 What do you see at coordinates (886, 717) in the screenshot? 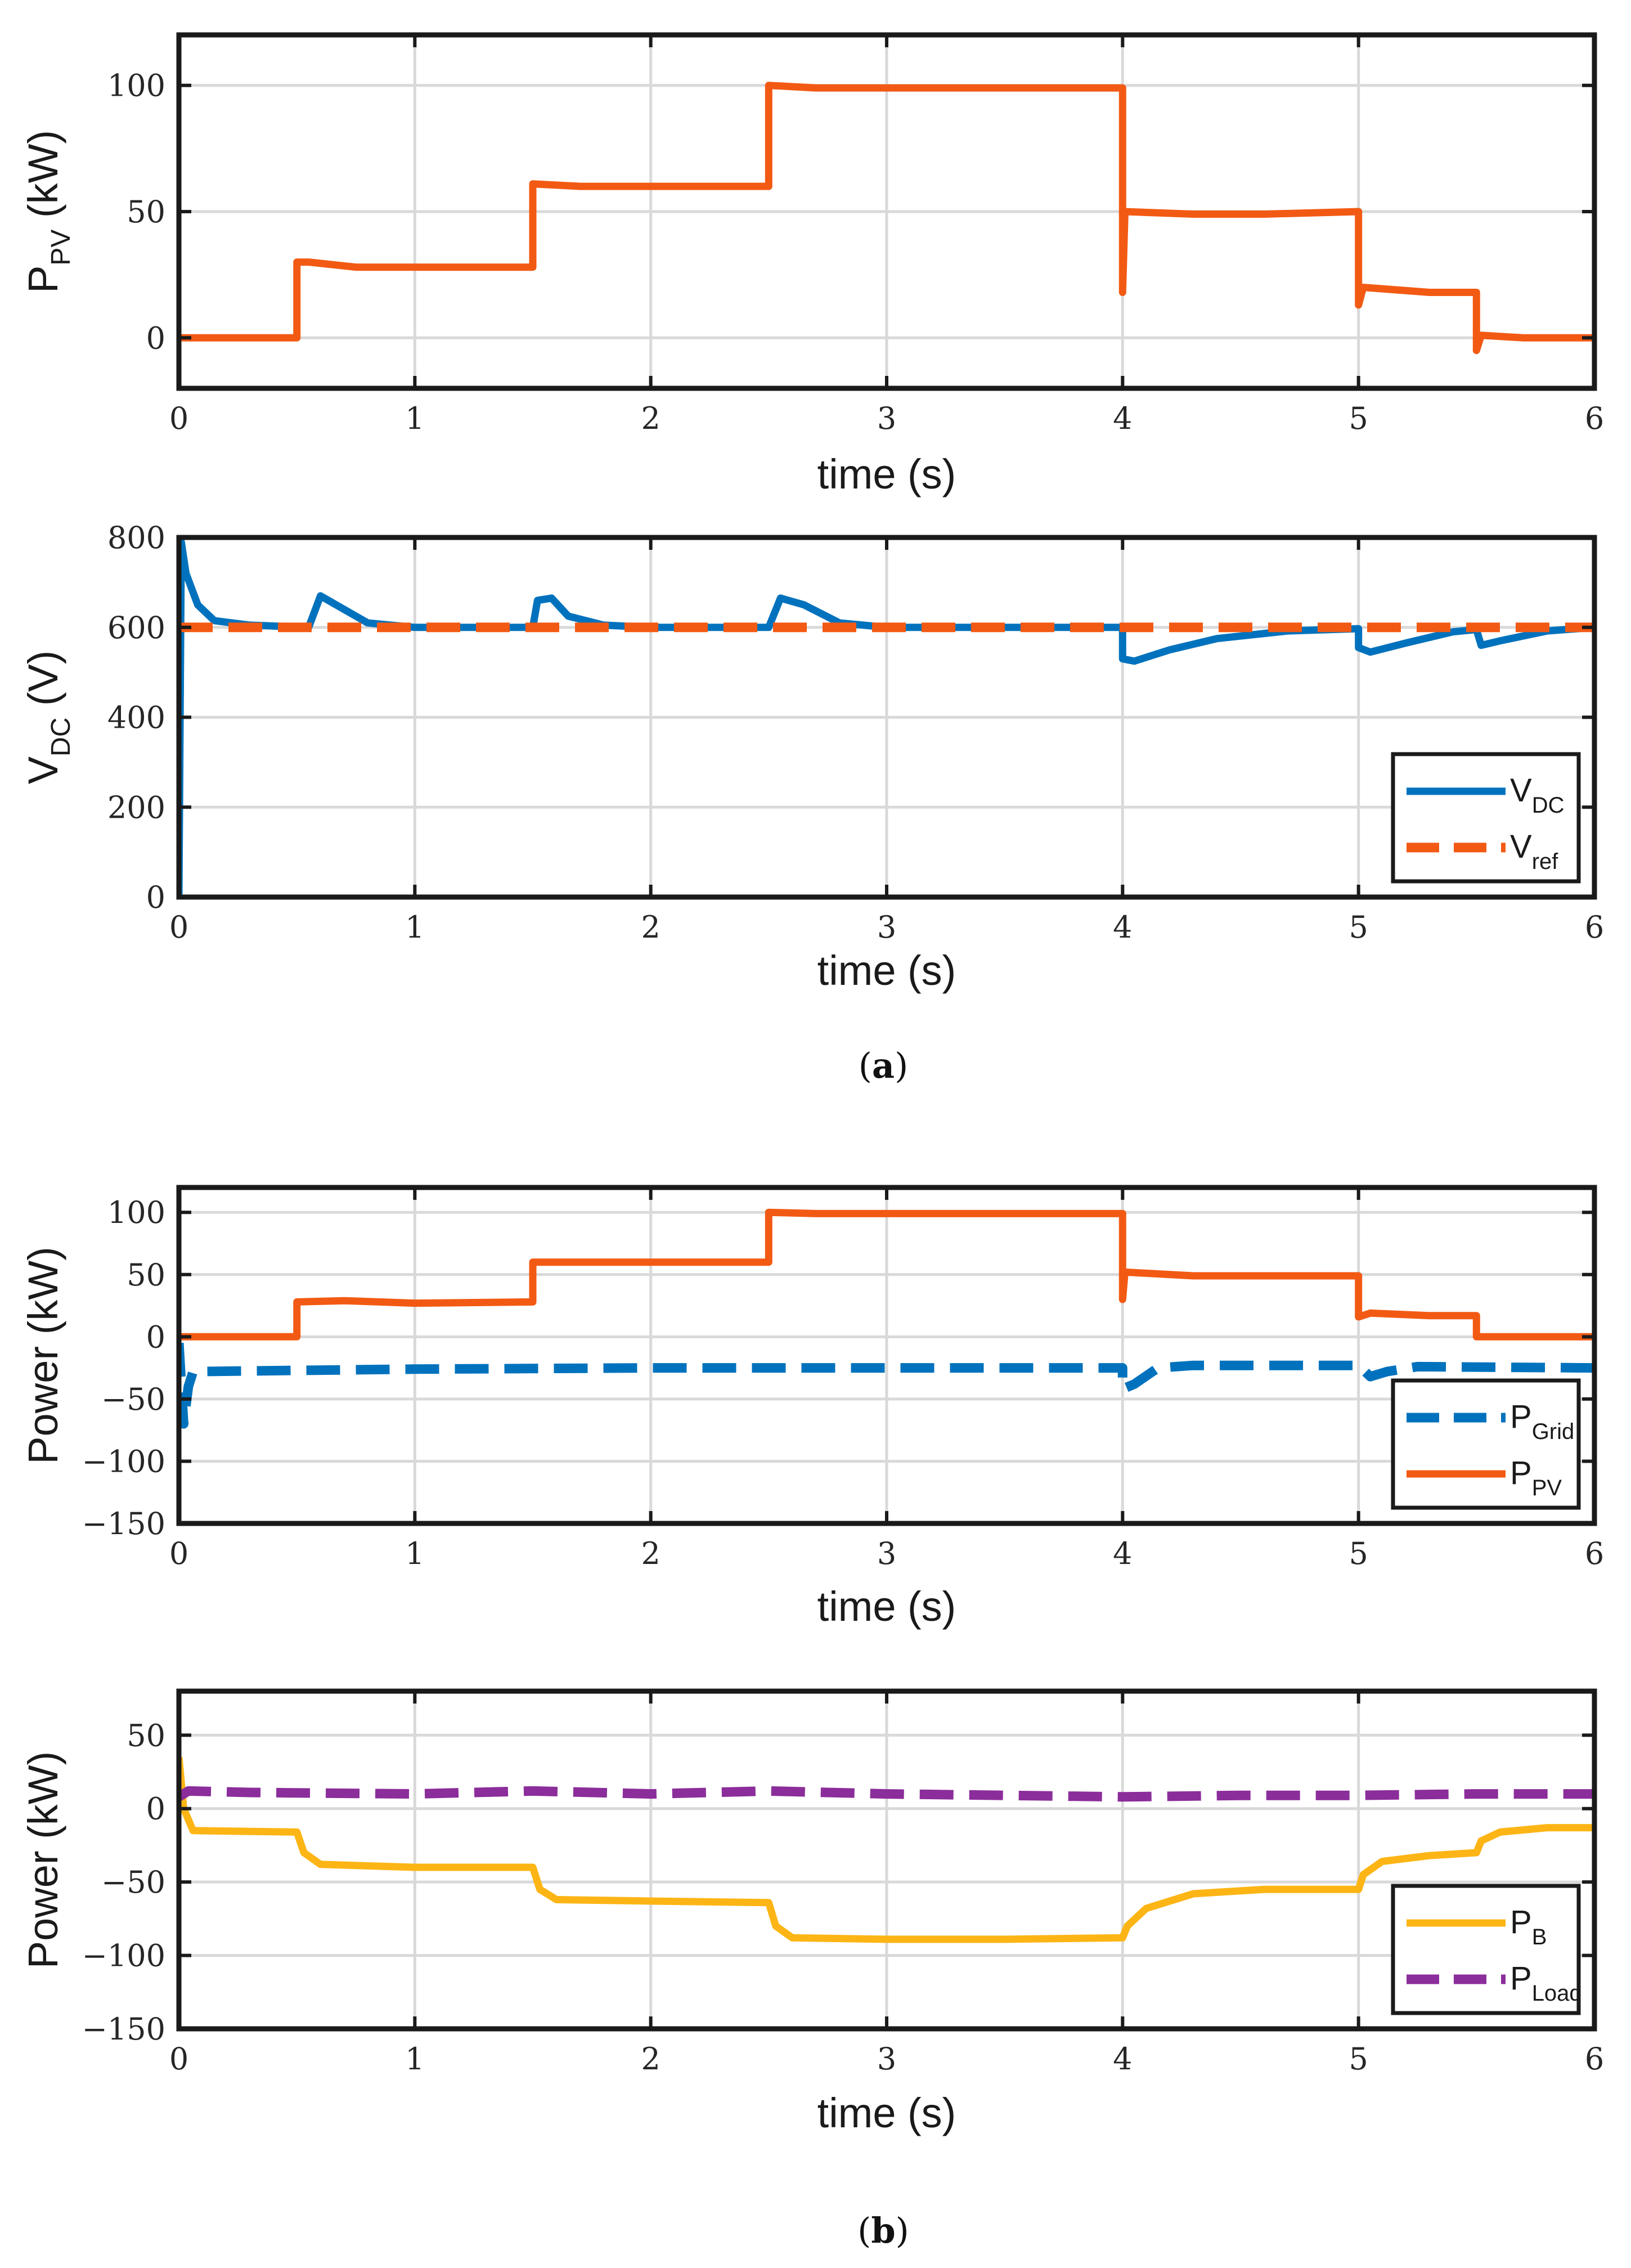
I see `series-v-dc` at bounding box center [886, 717].